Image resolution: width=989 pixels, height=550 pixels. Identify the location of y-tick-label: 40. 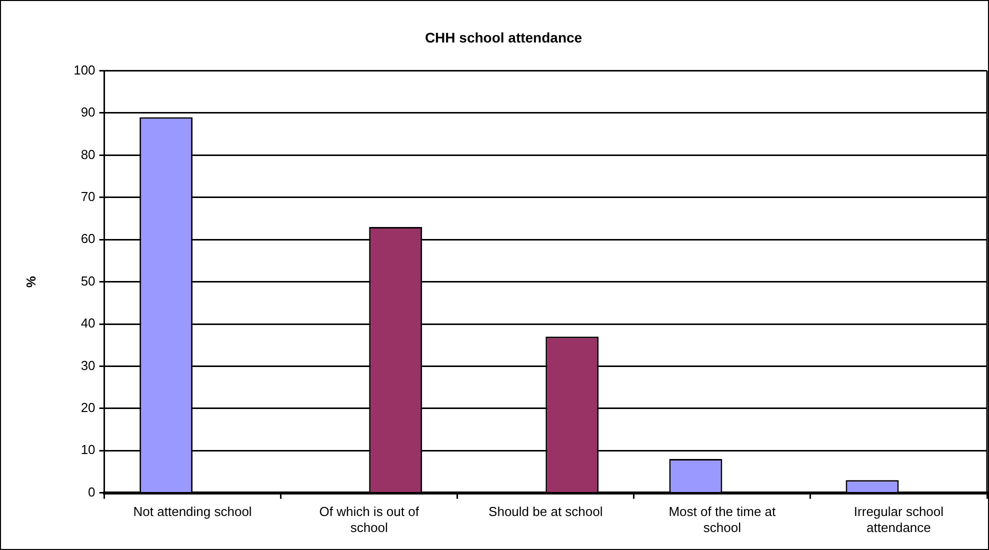
(88, 323).